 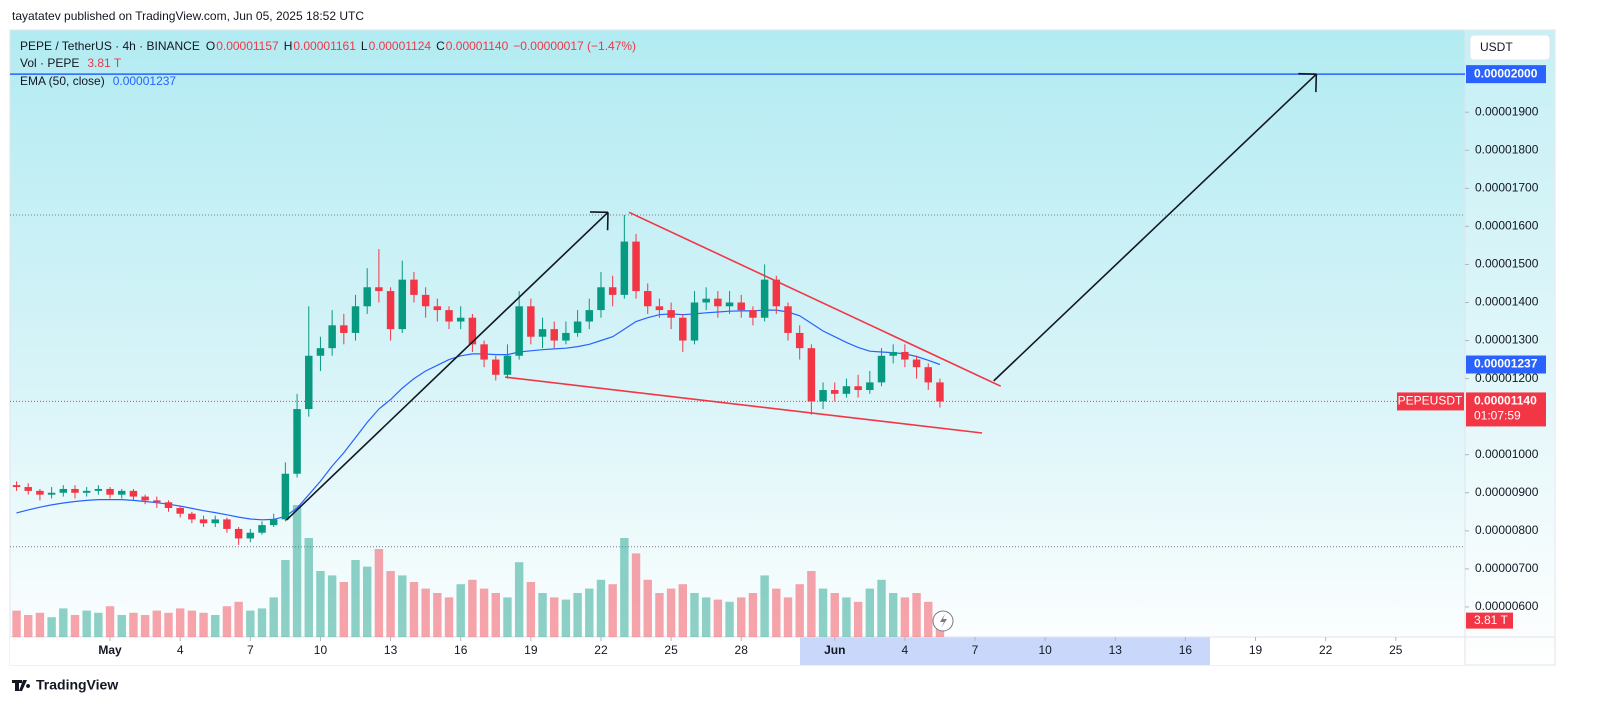 I want to click on y-tick-label: 0.00000600, so click(x=1507, y=606).